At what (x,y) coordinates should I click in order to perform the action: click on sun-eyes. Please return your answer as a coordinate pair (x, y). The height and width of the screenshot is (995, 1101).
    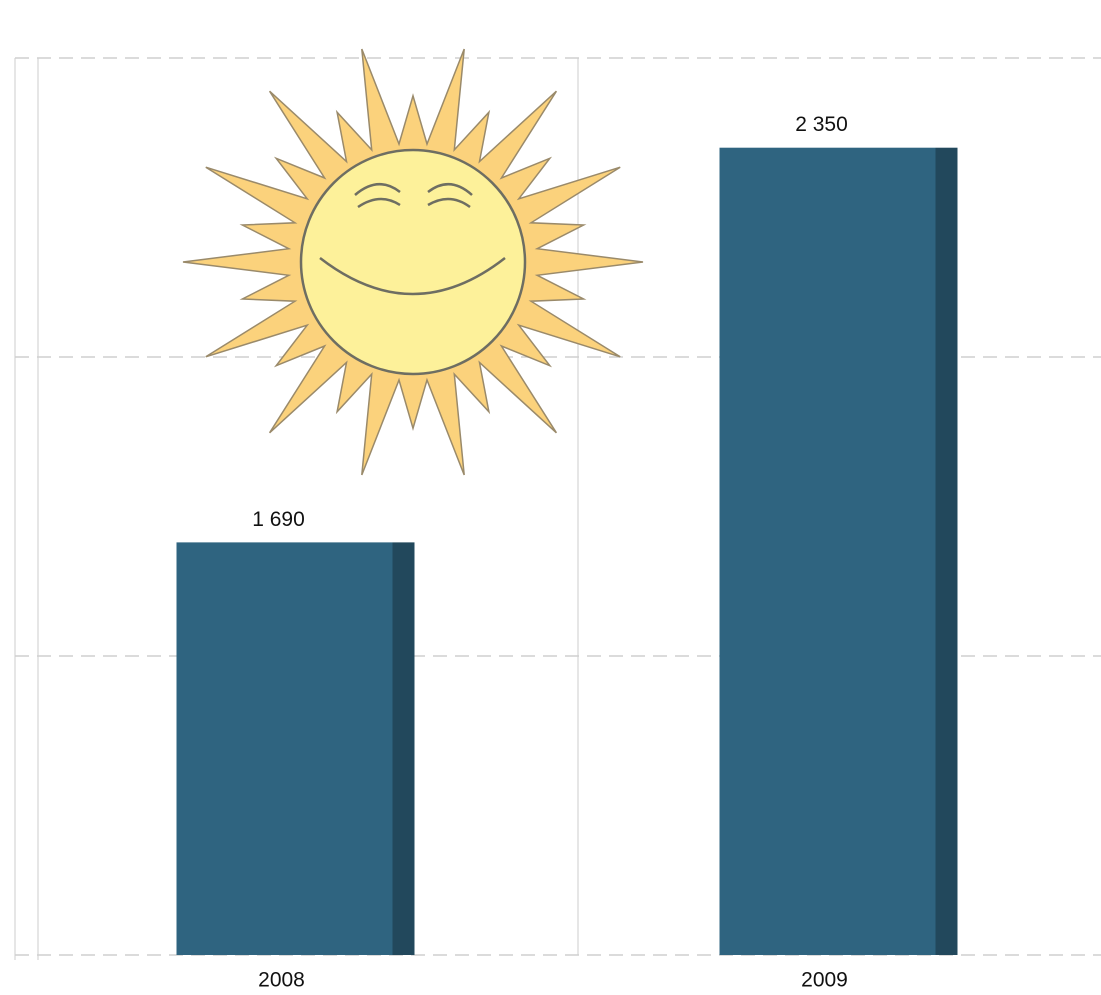
    Looking at the image, I should click on (413, 196).